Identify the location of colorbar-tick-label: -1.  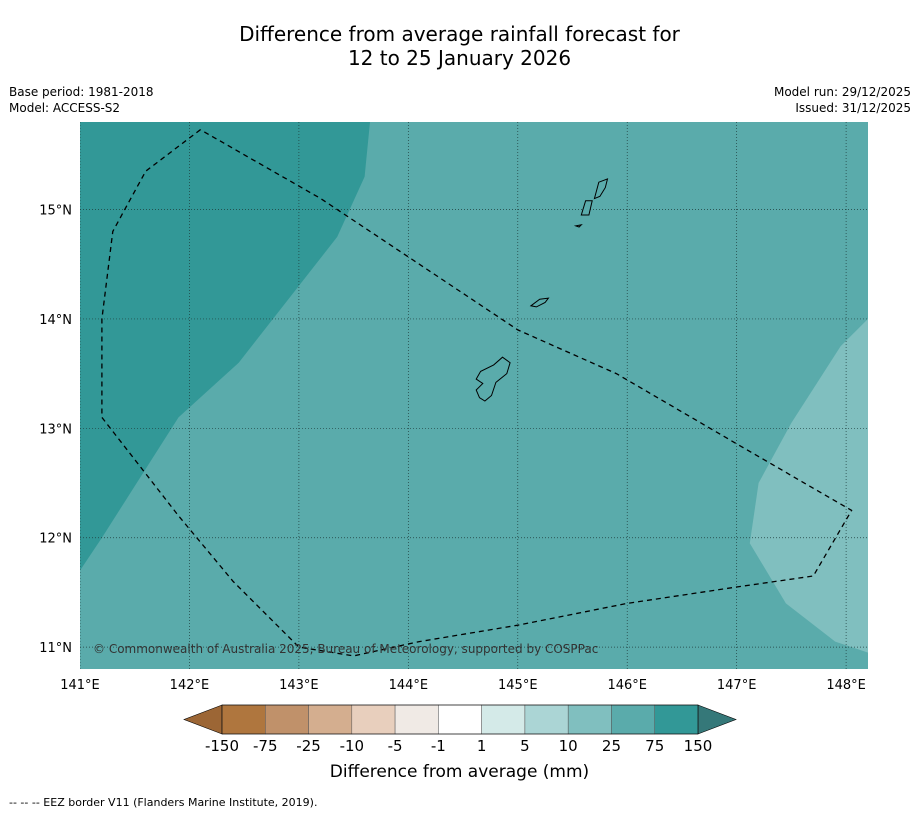
(438, 746).